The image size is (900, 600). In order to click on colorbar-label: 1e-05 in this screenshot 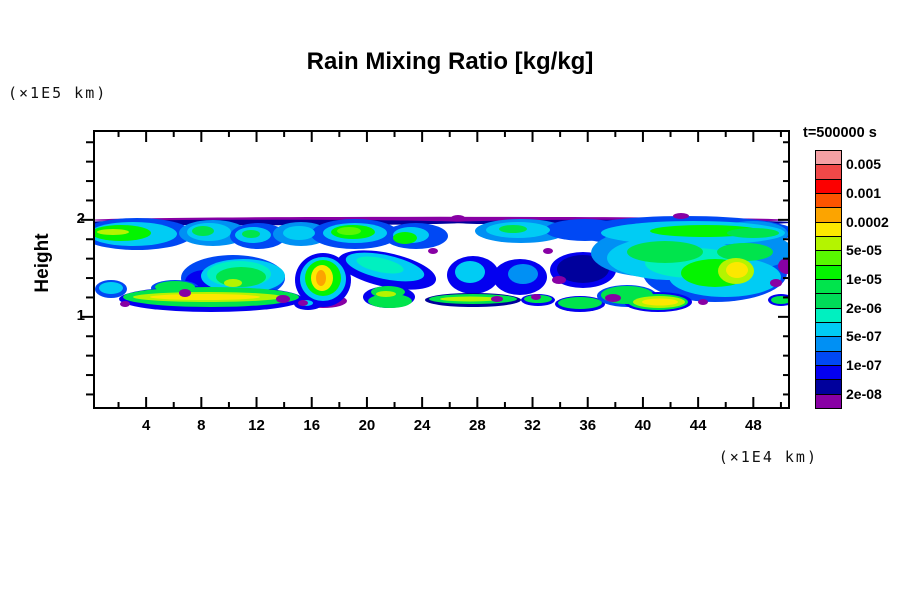, I will do `click(864, 279)`.